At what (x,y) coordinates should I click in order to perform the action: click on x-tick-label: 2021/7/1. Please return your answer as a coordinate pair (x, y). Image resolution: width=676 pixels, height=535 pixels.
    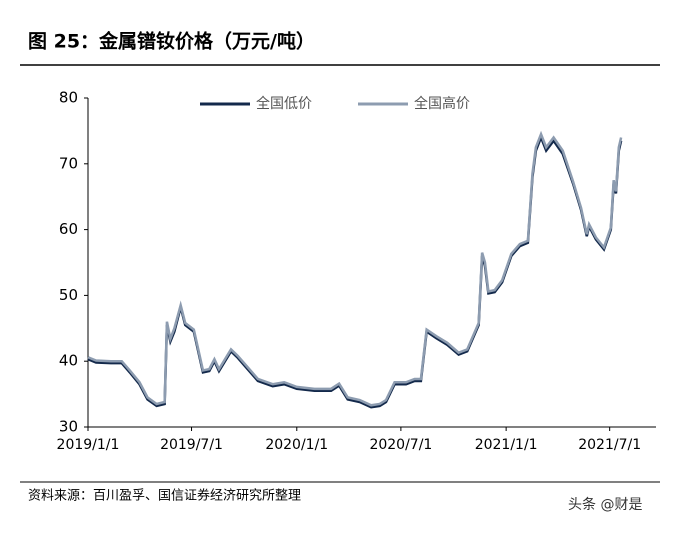
    Looking at the image, I should click on (609, 445).